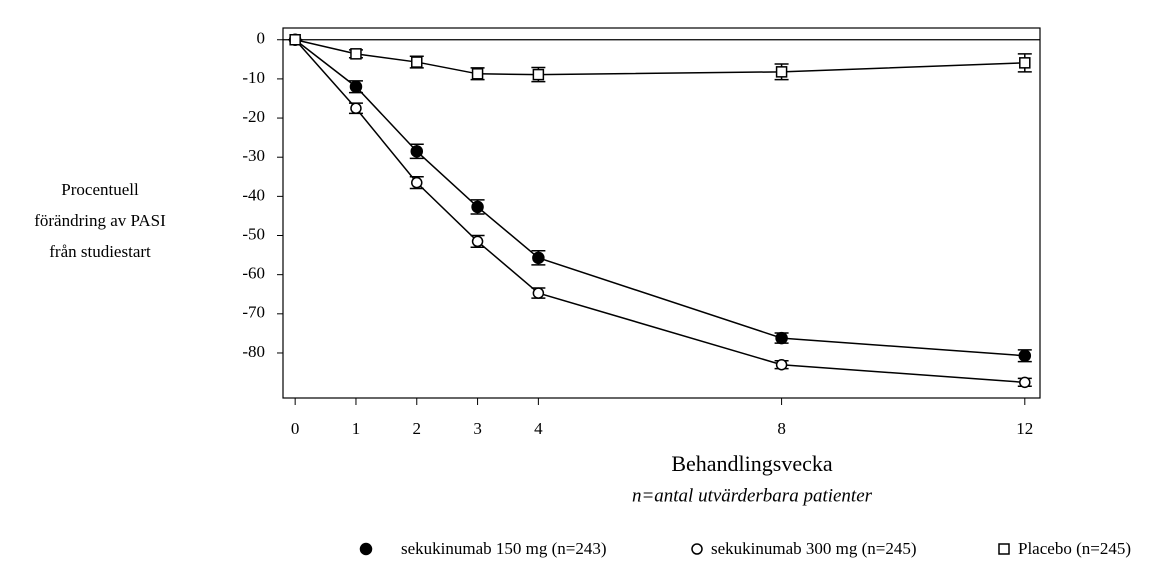 The height and width of the screenshot is (574, 1175). What do you see at coordinates (295, 428) in the screenshot?
I see `x-tick-label: 0` at bounding box center [295, 428].